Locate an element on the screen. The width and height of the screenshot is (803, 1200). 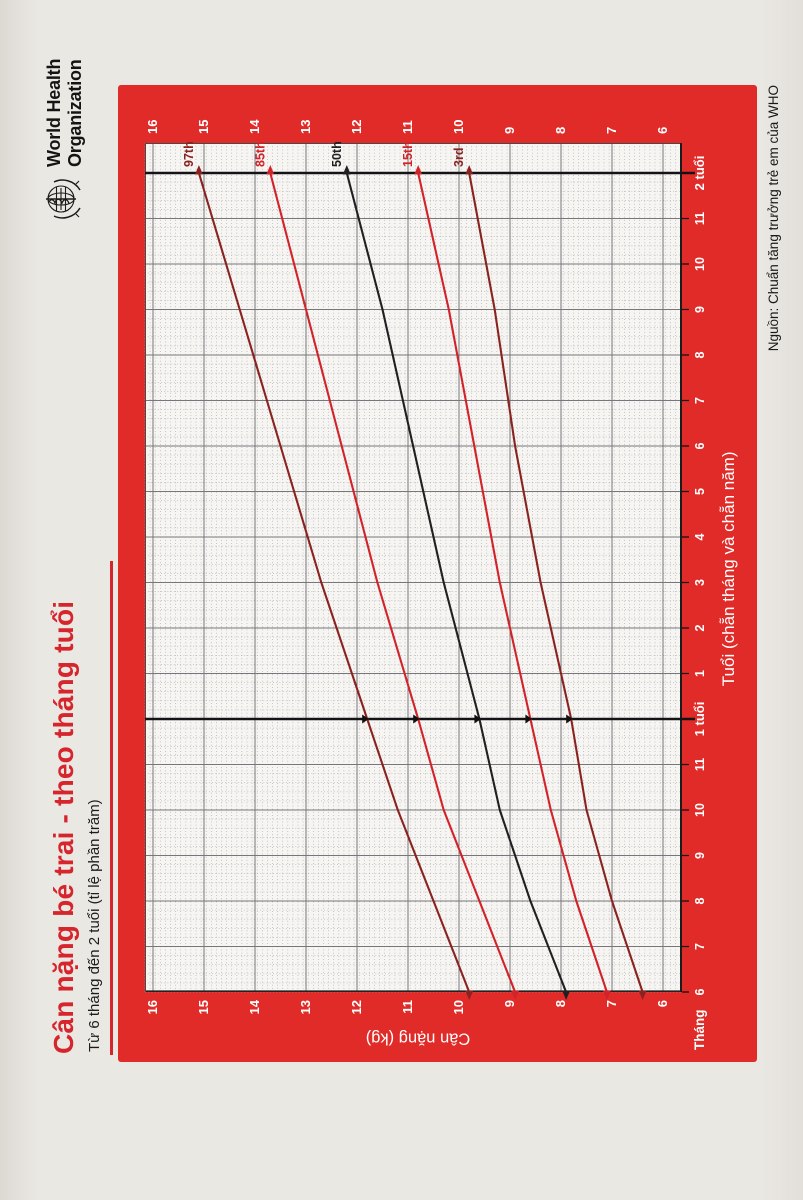
percentile-label-15th: 15th is located at coordinates (408, 154).